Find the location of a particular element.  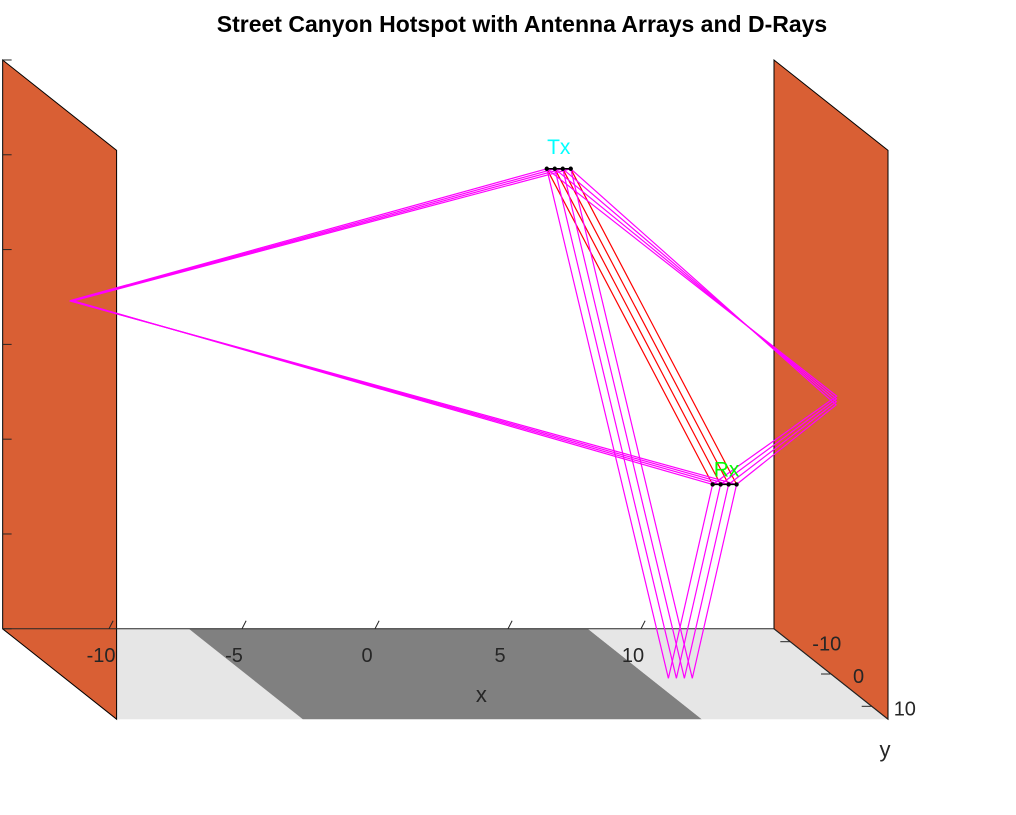

x-tick-label: -10 is located at coordinates (101, 656).